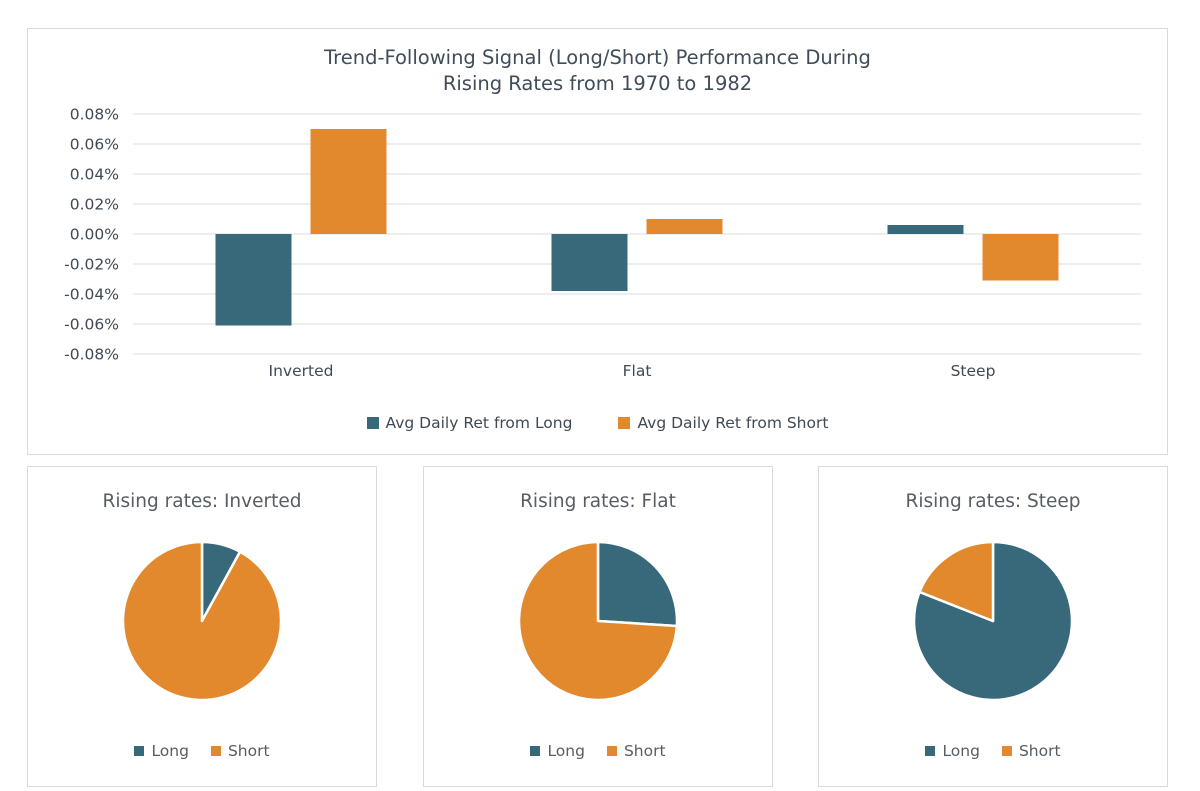 The height and width of the screenshot is (791, 1200). Describe the element at coordinates (94, 235) in the screenshot. I see `y-tick-label: 0.00%` at that location.